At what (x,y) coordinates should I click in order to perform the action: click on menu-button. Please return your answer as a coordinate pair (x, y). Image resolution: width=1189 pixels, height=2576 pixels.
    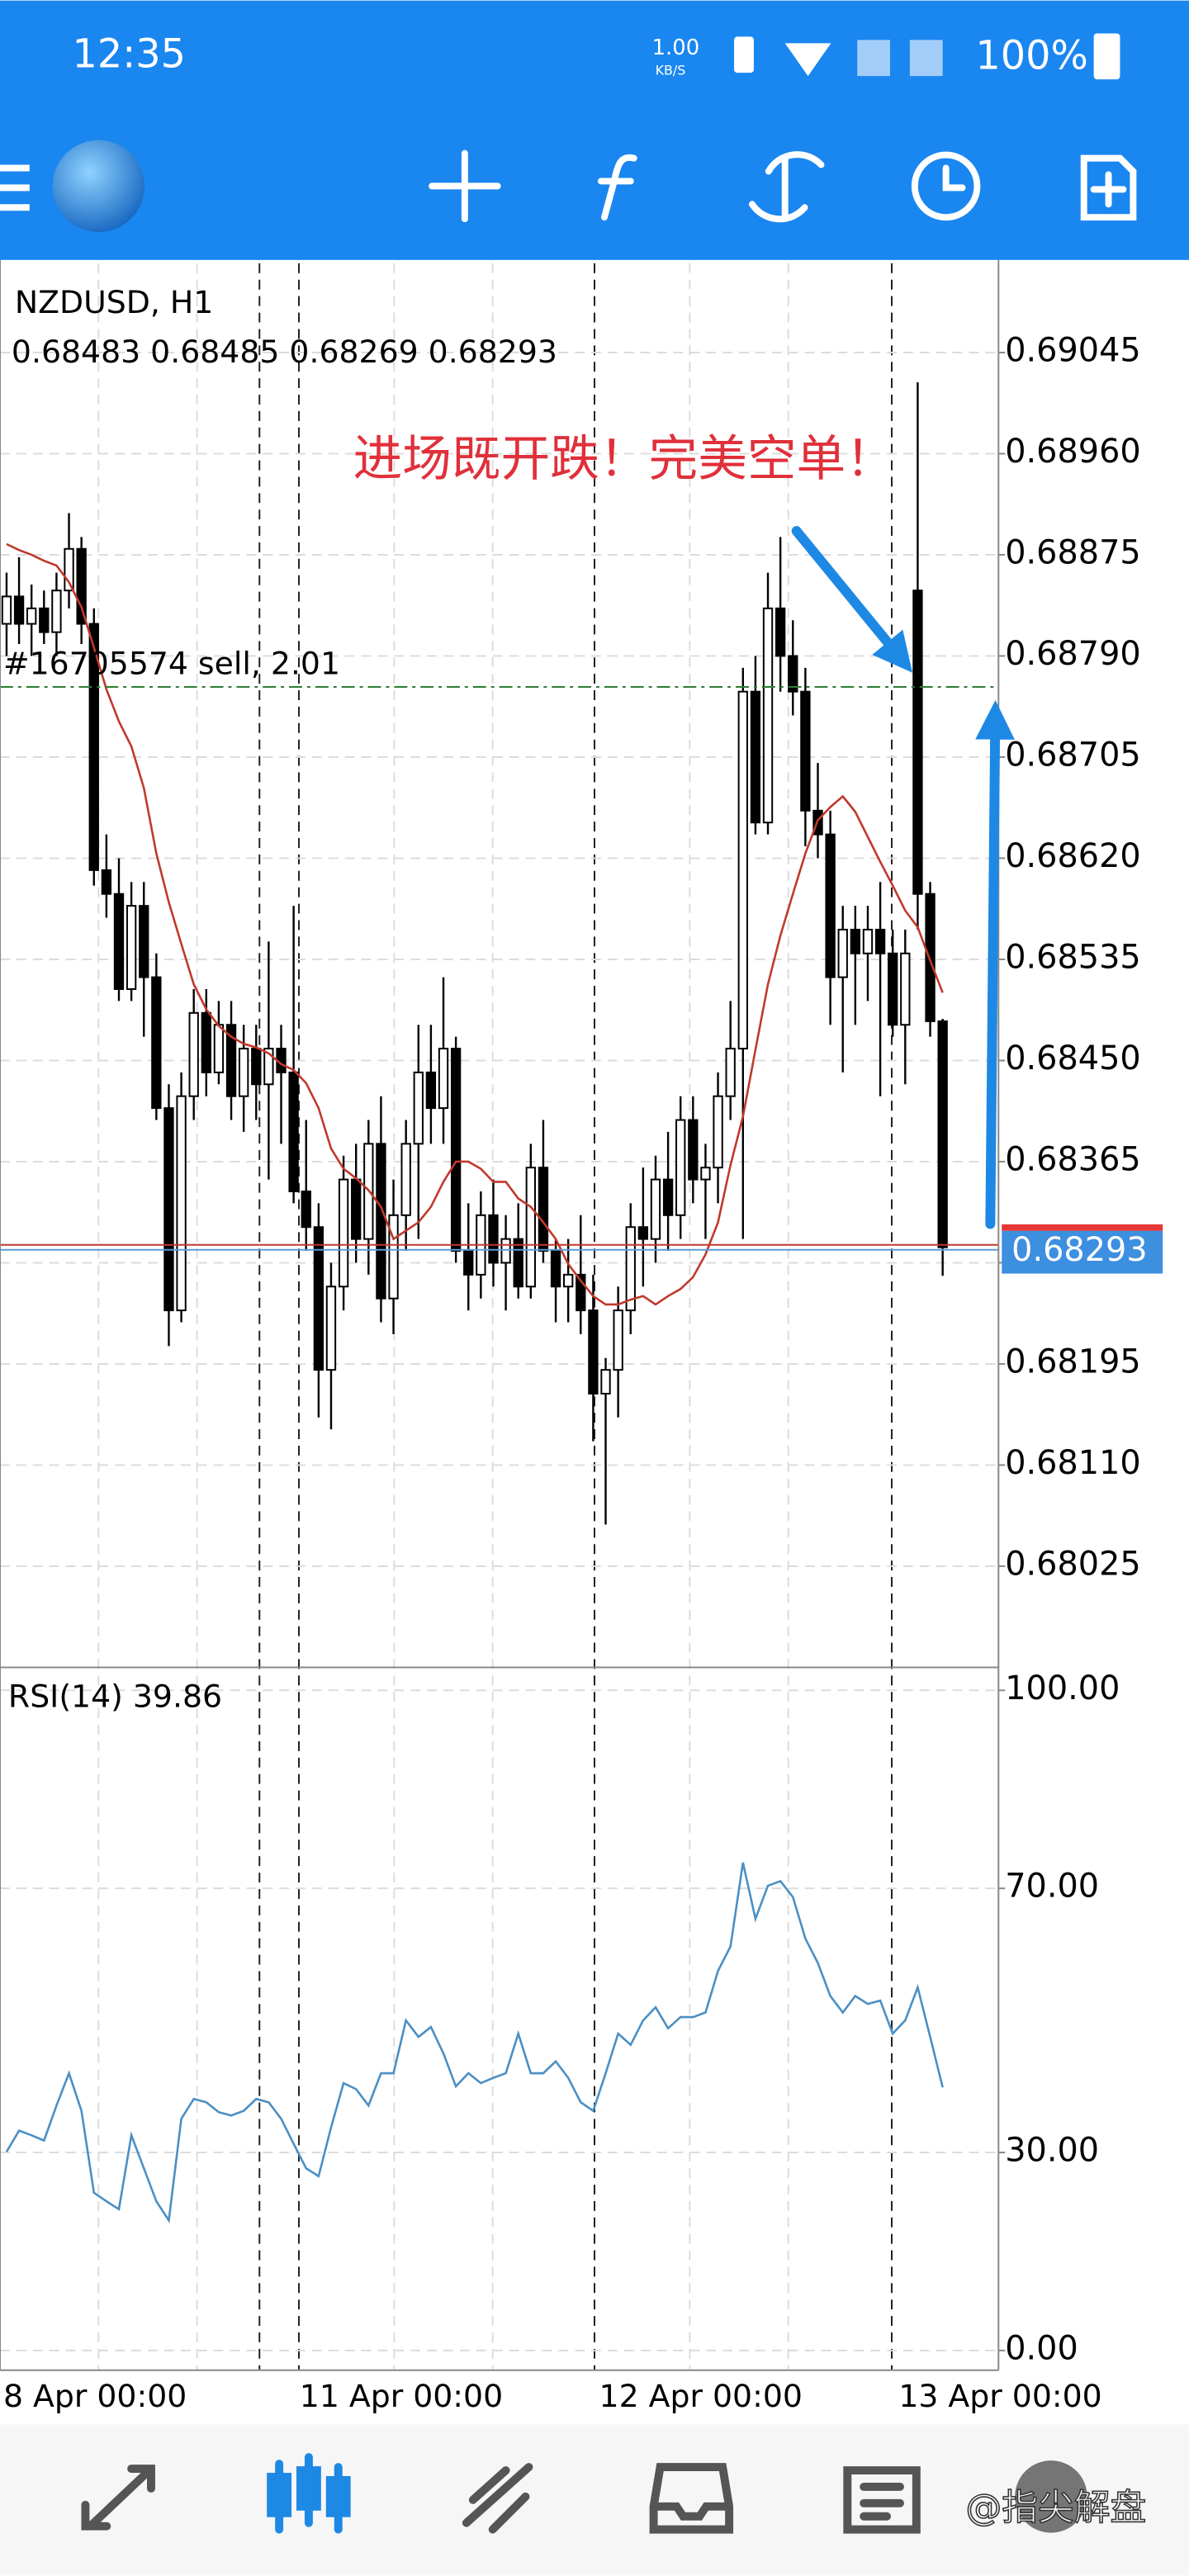
    Looking at the image, I should click on (15, 187).